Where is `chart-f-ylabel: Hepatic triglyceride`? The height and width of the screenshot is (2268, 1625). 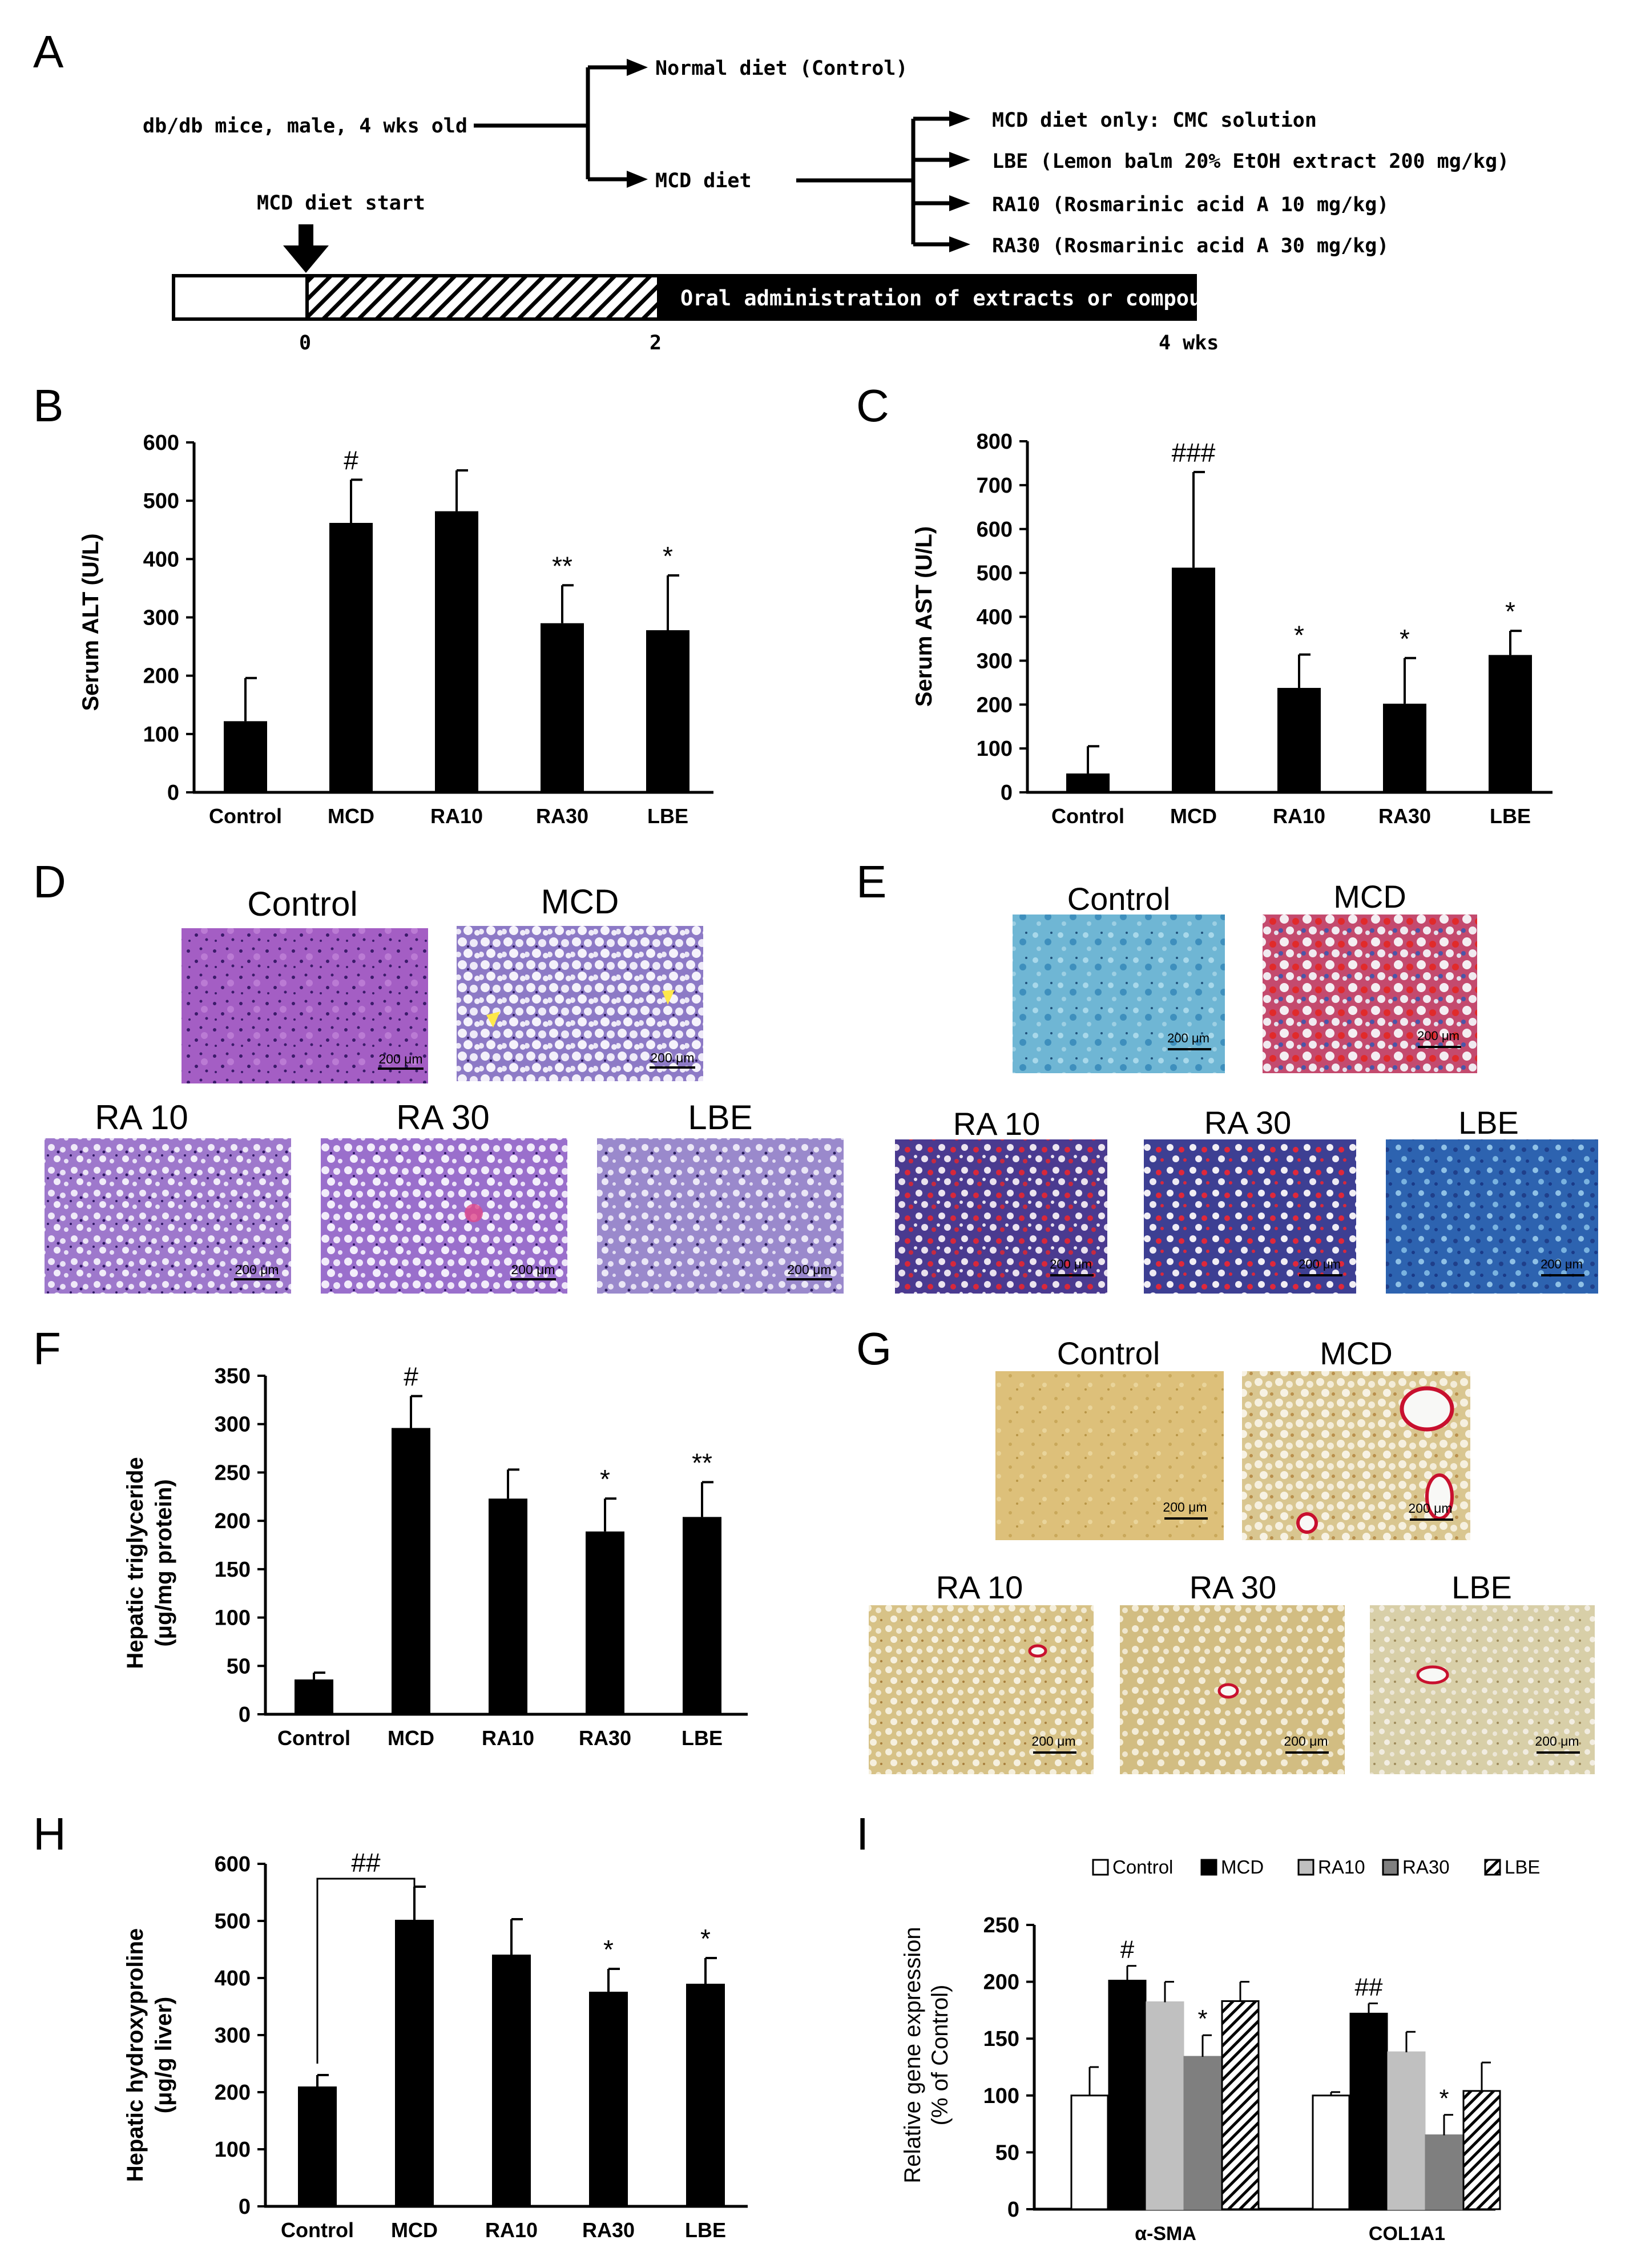 chart-f-ylabel: Hepatic triglyceride is located at coordinates (135, 1563).